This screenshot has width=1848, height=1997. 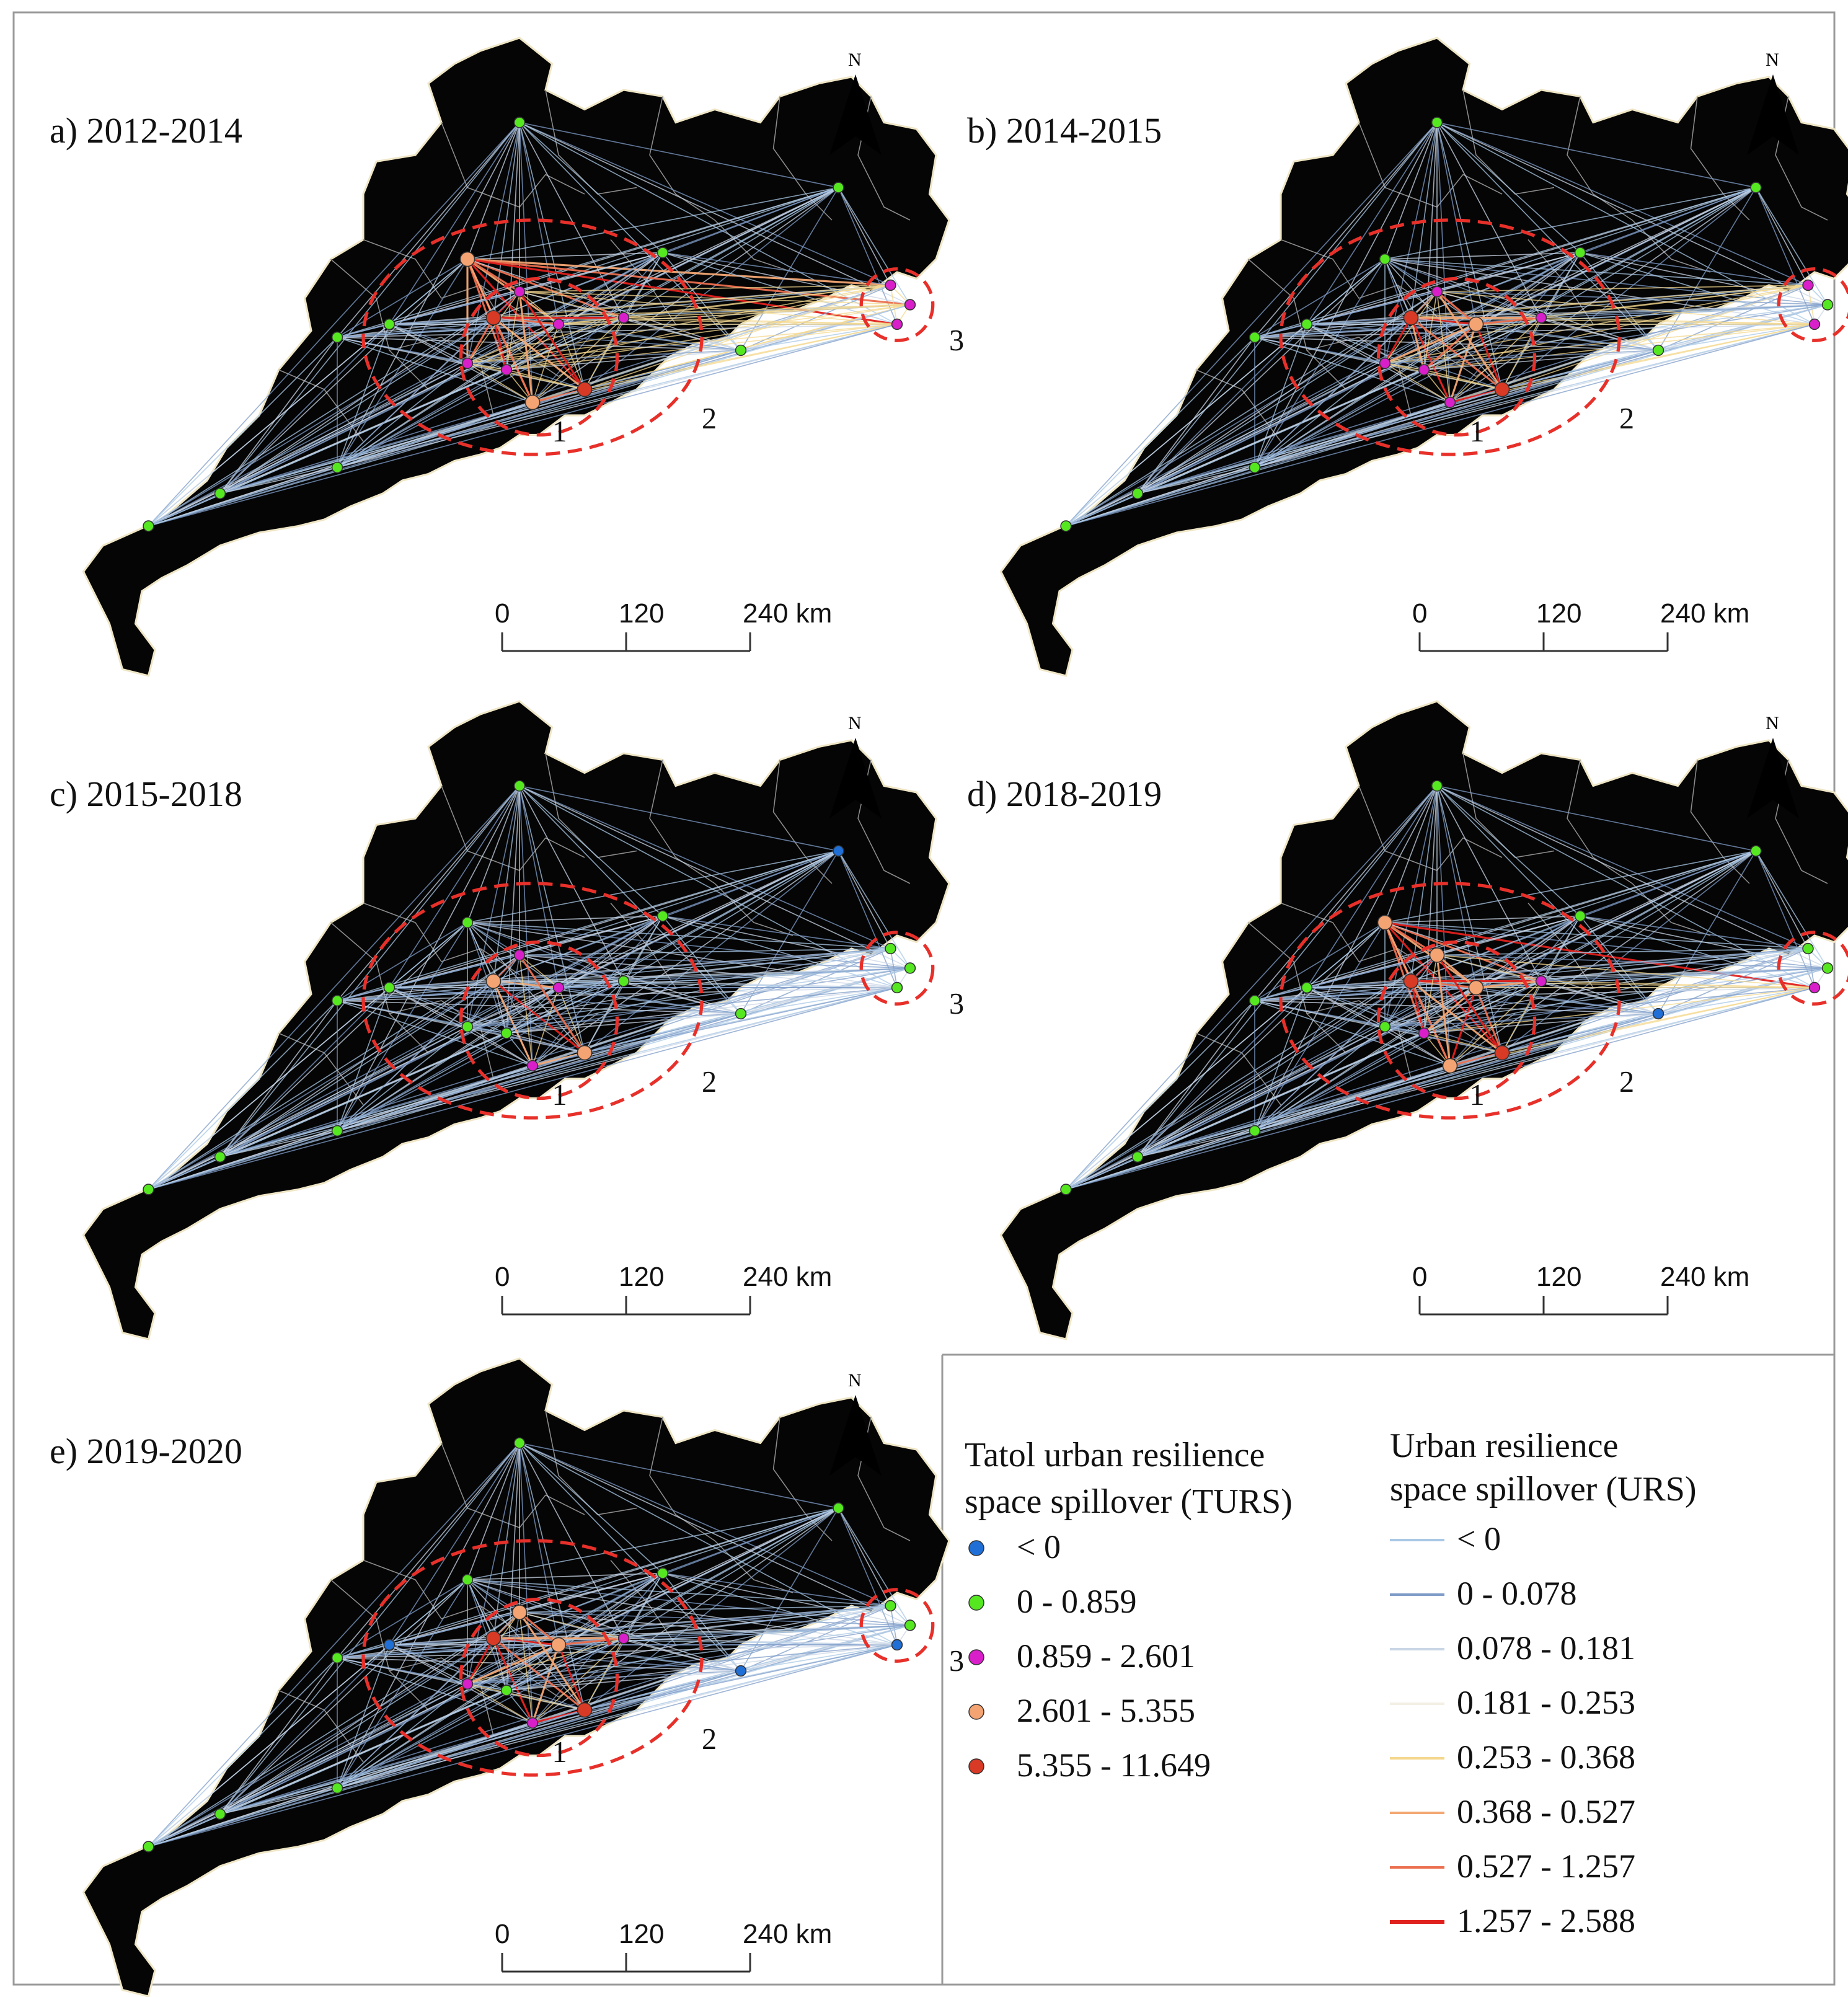 What do you see at coordinates (1546, 1757) in the screenshot?
I see `urs-legend-label: 0.253 - 0.368` at bounding box center [1546, 1757].